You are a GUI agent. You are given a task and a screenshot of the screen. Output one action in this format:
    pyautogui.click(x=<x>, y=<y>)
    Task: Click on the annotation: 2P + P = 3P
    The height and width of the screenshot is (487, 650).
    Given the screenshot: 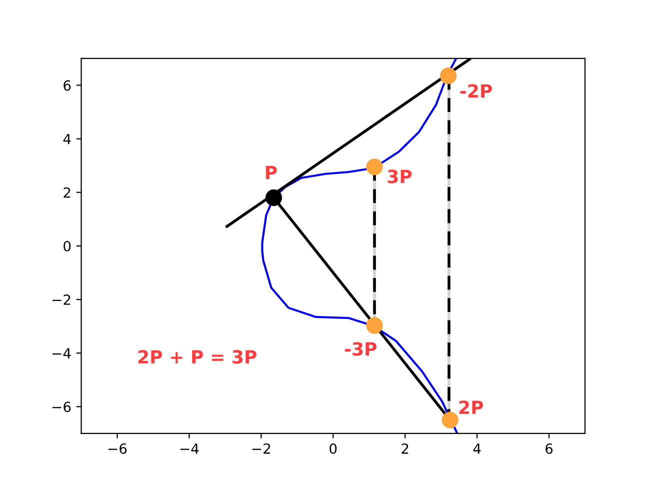 What is the action you would take?
    pyautogui.click(x=197, y=357)
    